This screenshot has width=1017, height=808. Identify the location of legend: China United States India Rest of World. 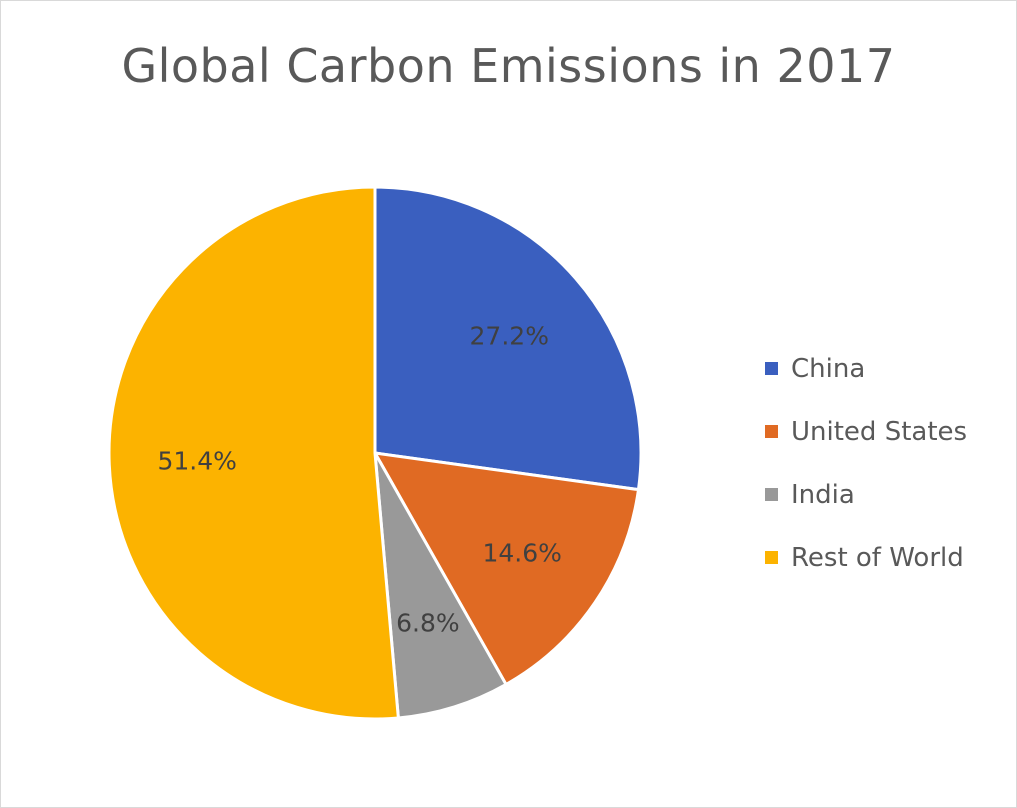
(866, 463).